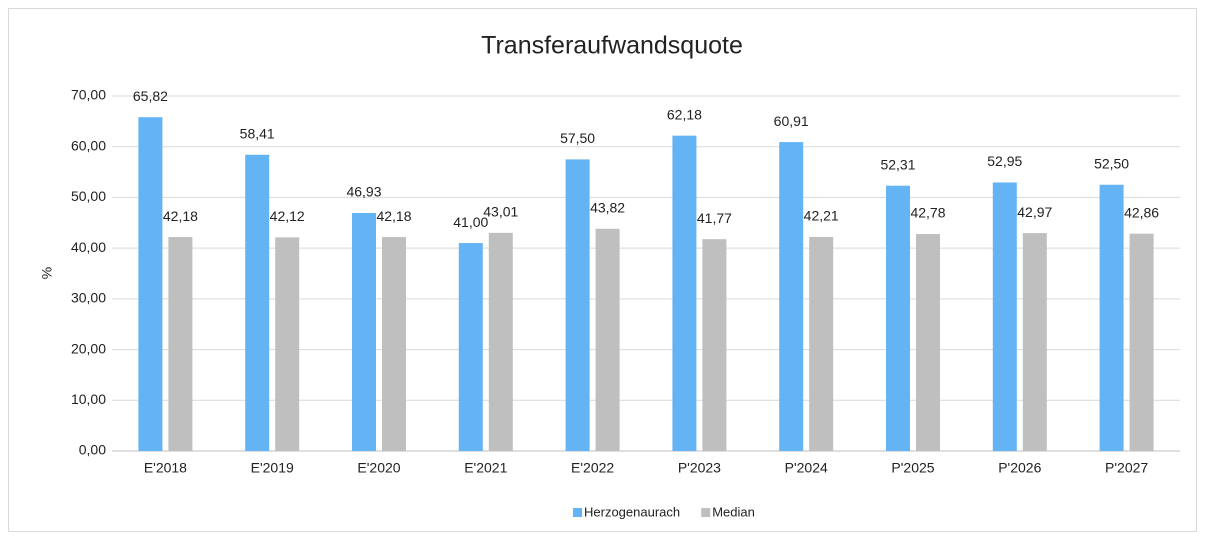 Image resolution: width=1205 pixels, height=540 pixels. Describe the element at coordinates (684, 114) in the screenshot. I see `value-label: 62,18` at that location.